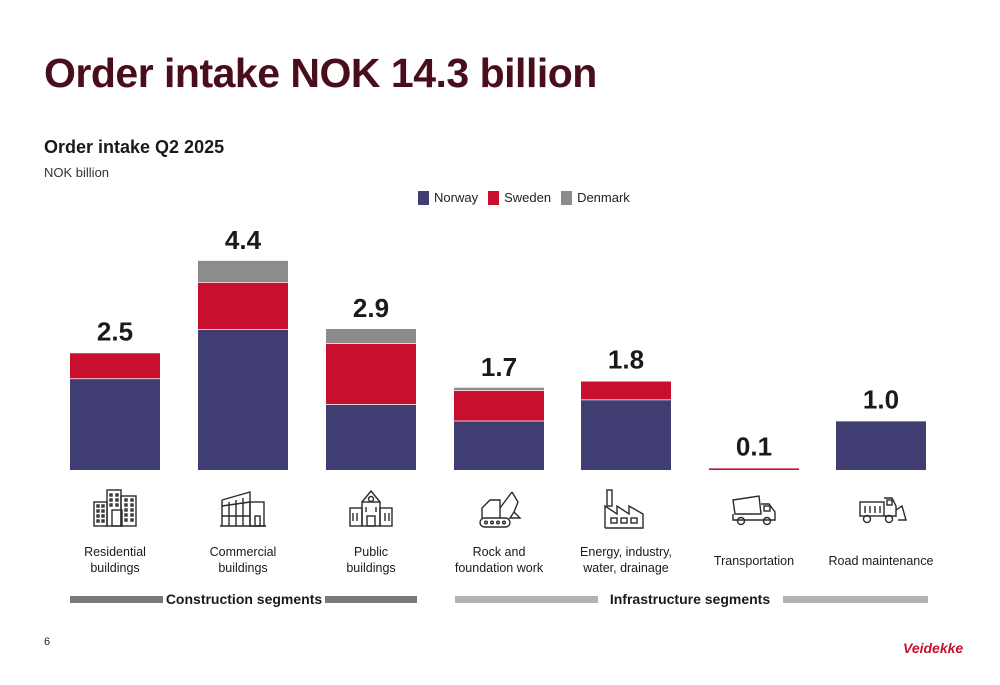 The width and height of the screenshot is (1000, 685). Describe the element at coordinates (933, 648) in the screenshot. I see `veidekke-logo: Veidekke` at that location.